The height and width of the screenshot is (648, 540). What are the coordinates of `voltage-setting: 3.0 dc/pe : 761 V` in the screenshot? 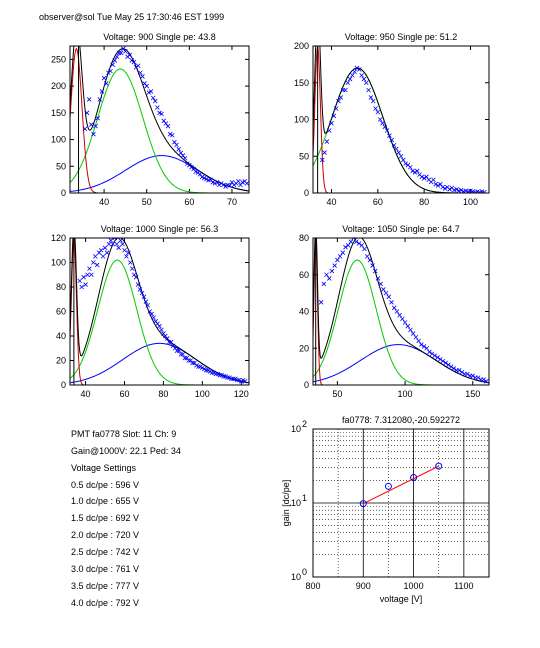 It's located at (105, 569).